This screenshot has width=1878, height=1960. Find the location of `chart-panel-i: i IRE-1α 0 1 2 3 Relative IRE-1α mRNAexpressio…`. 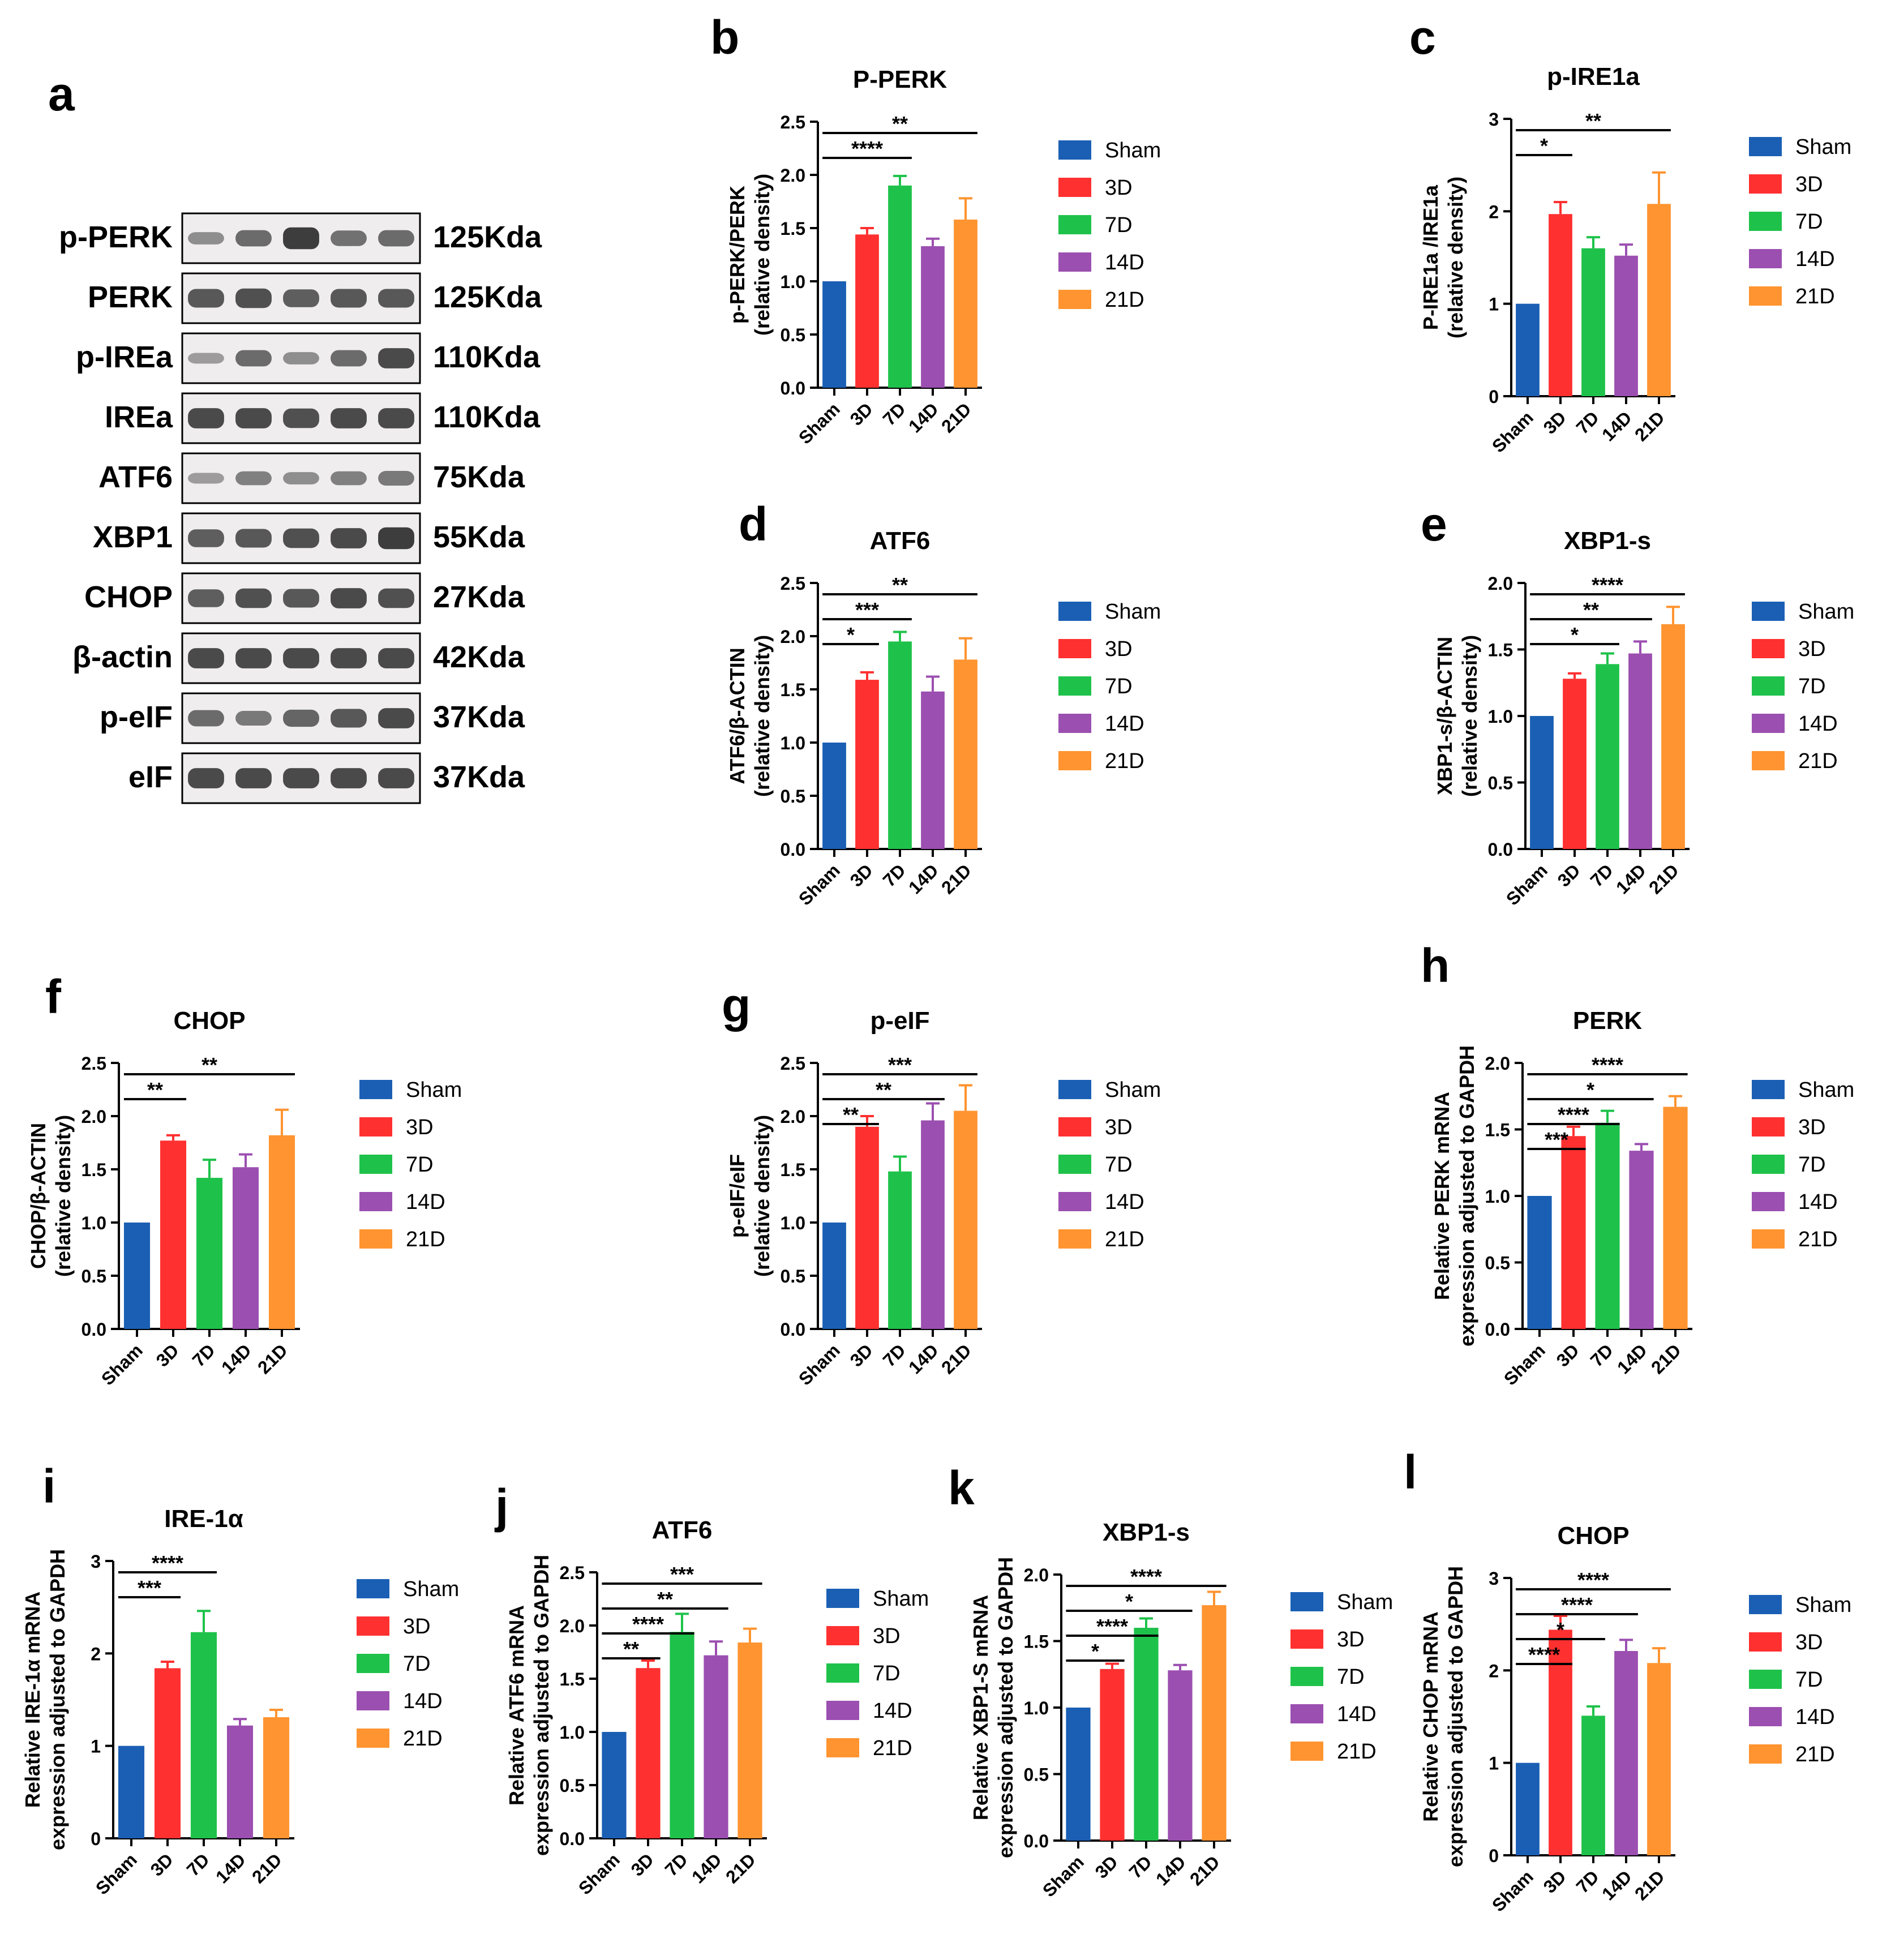

chart-panel-i: i IRE-1α 0 1 2 3 Relative IRE-1α mRNAexpressio… is located at coordinates (240, 1680).